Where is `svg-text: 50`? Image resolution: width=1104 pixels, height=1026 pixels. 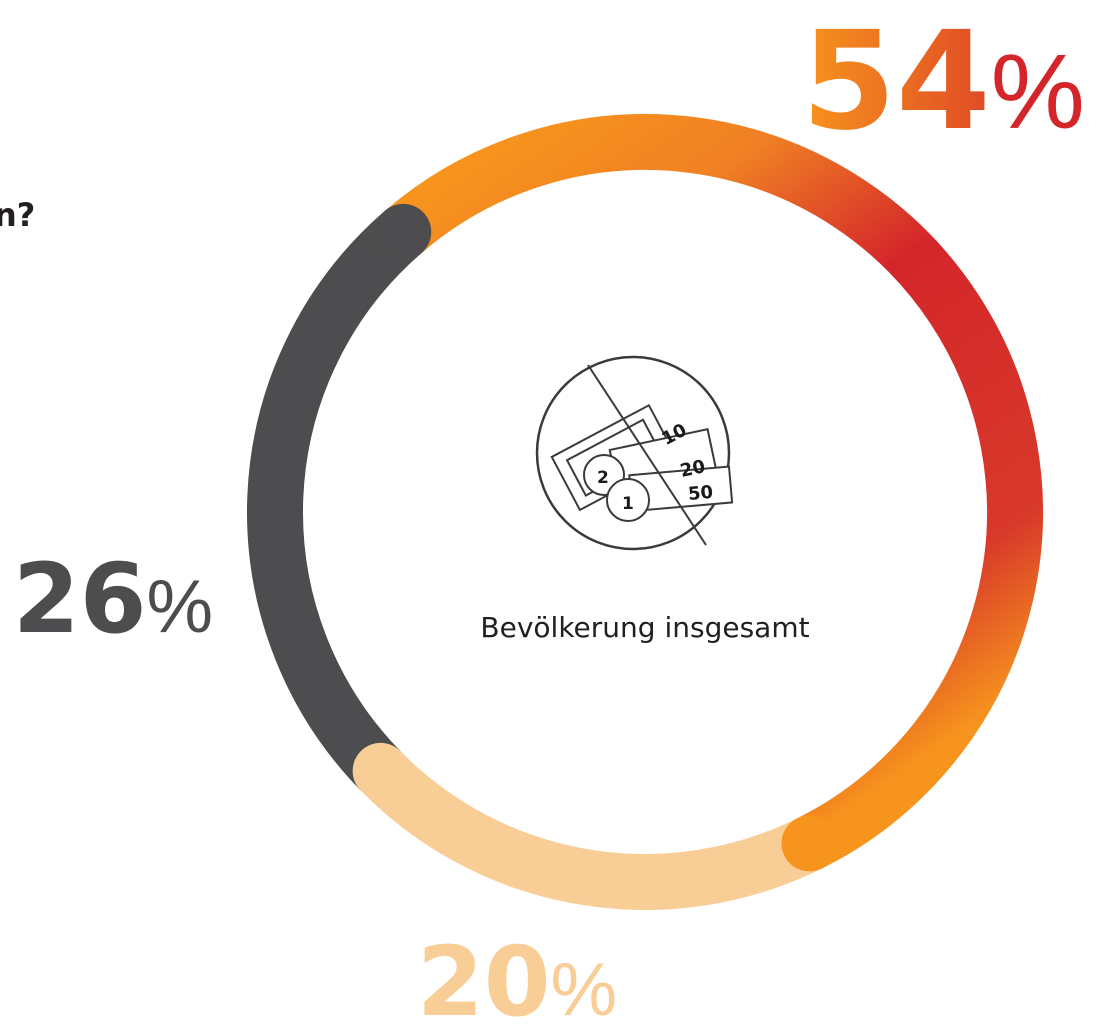
svg-text: 50 is located at coordinates (700, 493).